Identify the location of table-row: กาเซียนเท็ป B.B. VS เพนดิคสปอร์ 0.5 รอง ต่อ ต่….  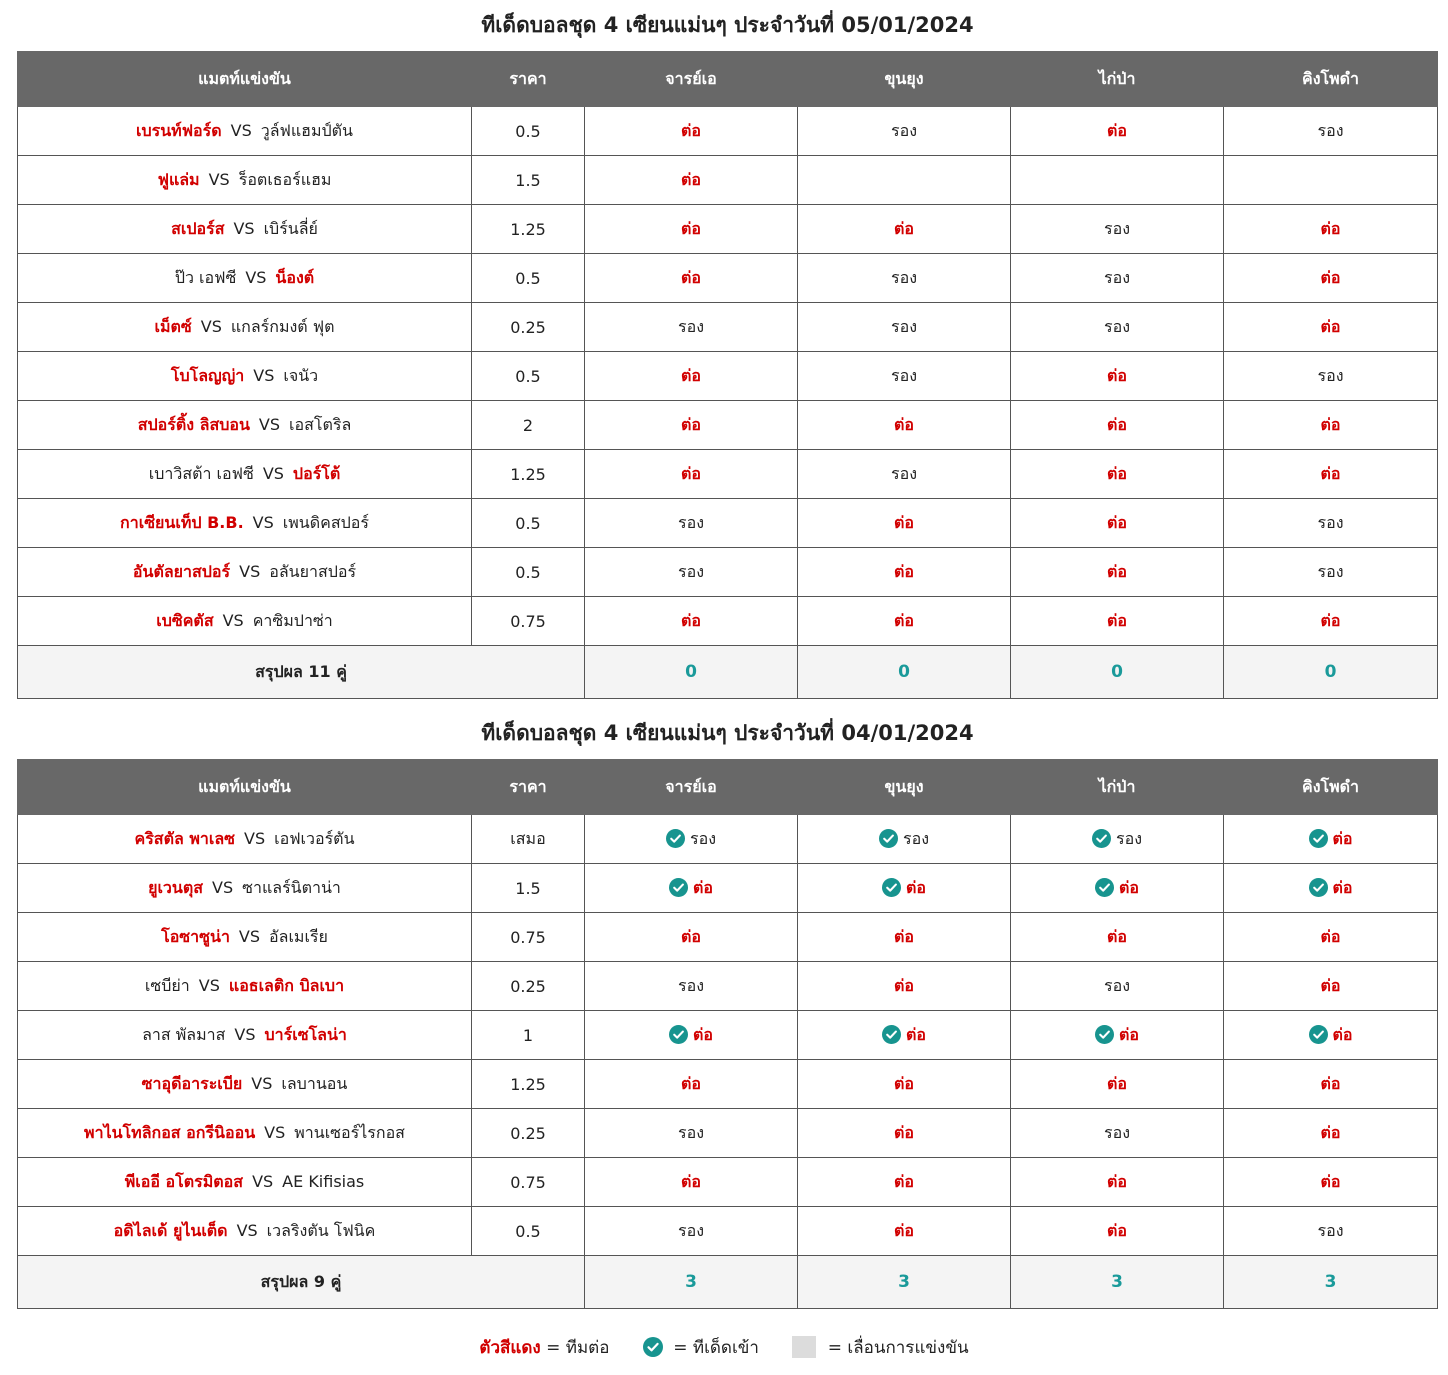
(727, 523).